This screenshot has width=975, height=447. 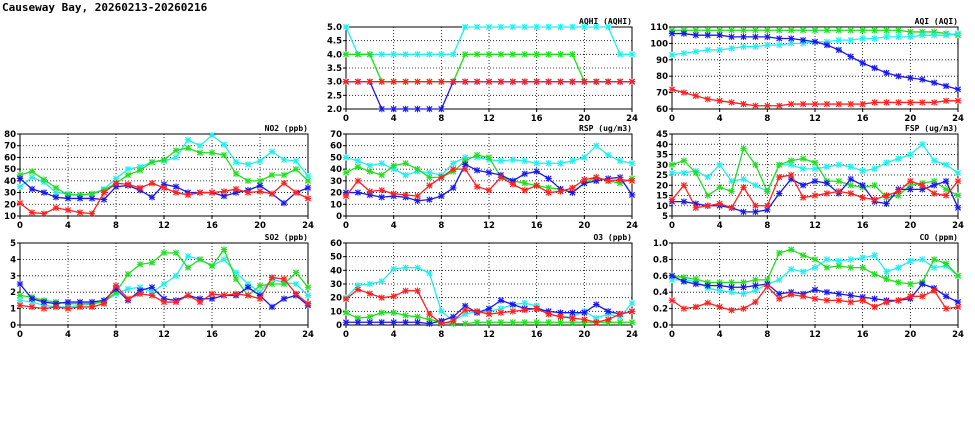 I want to click on series-red, so click(x=489, y=182).